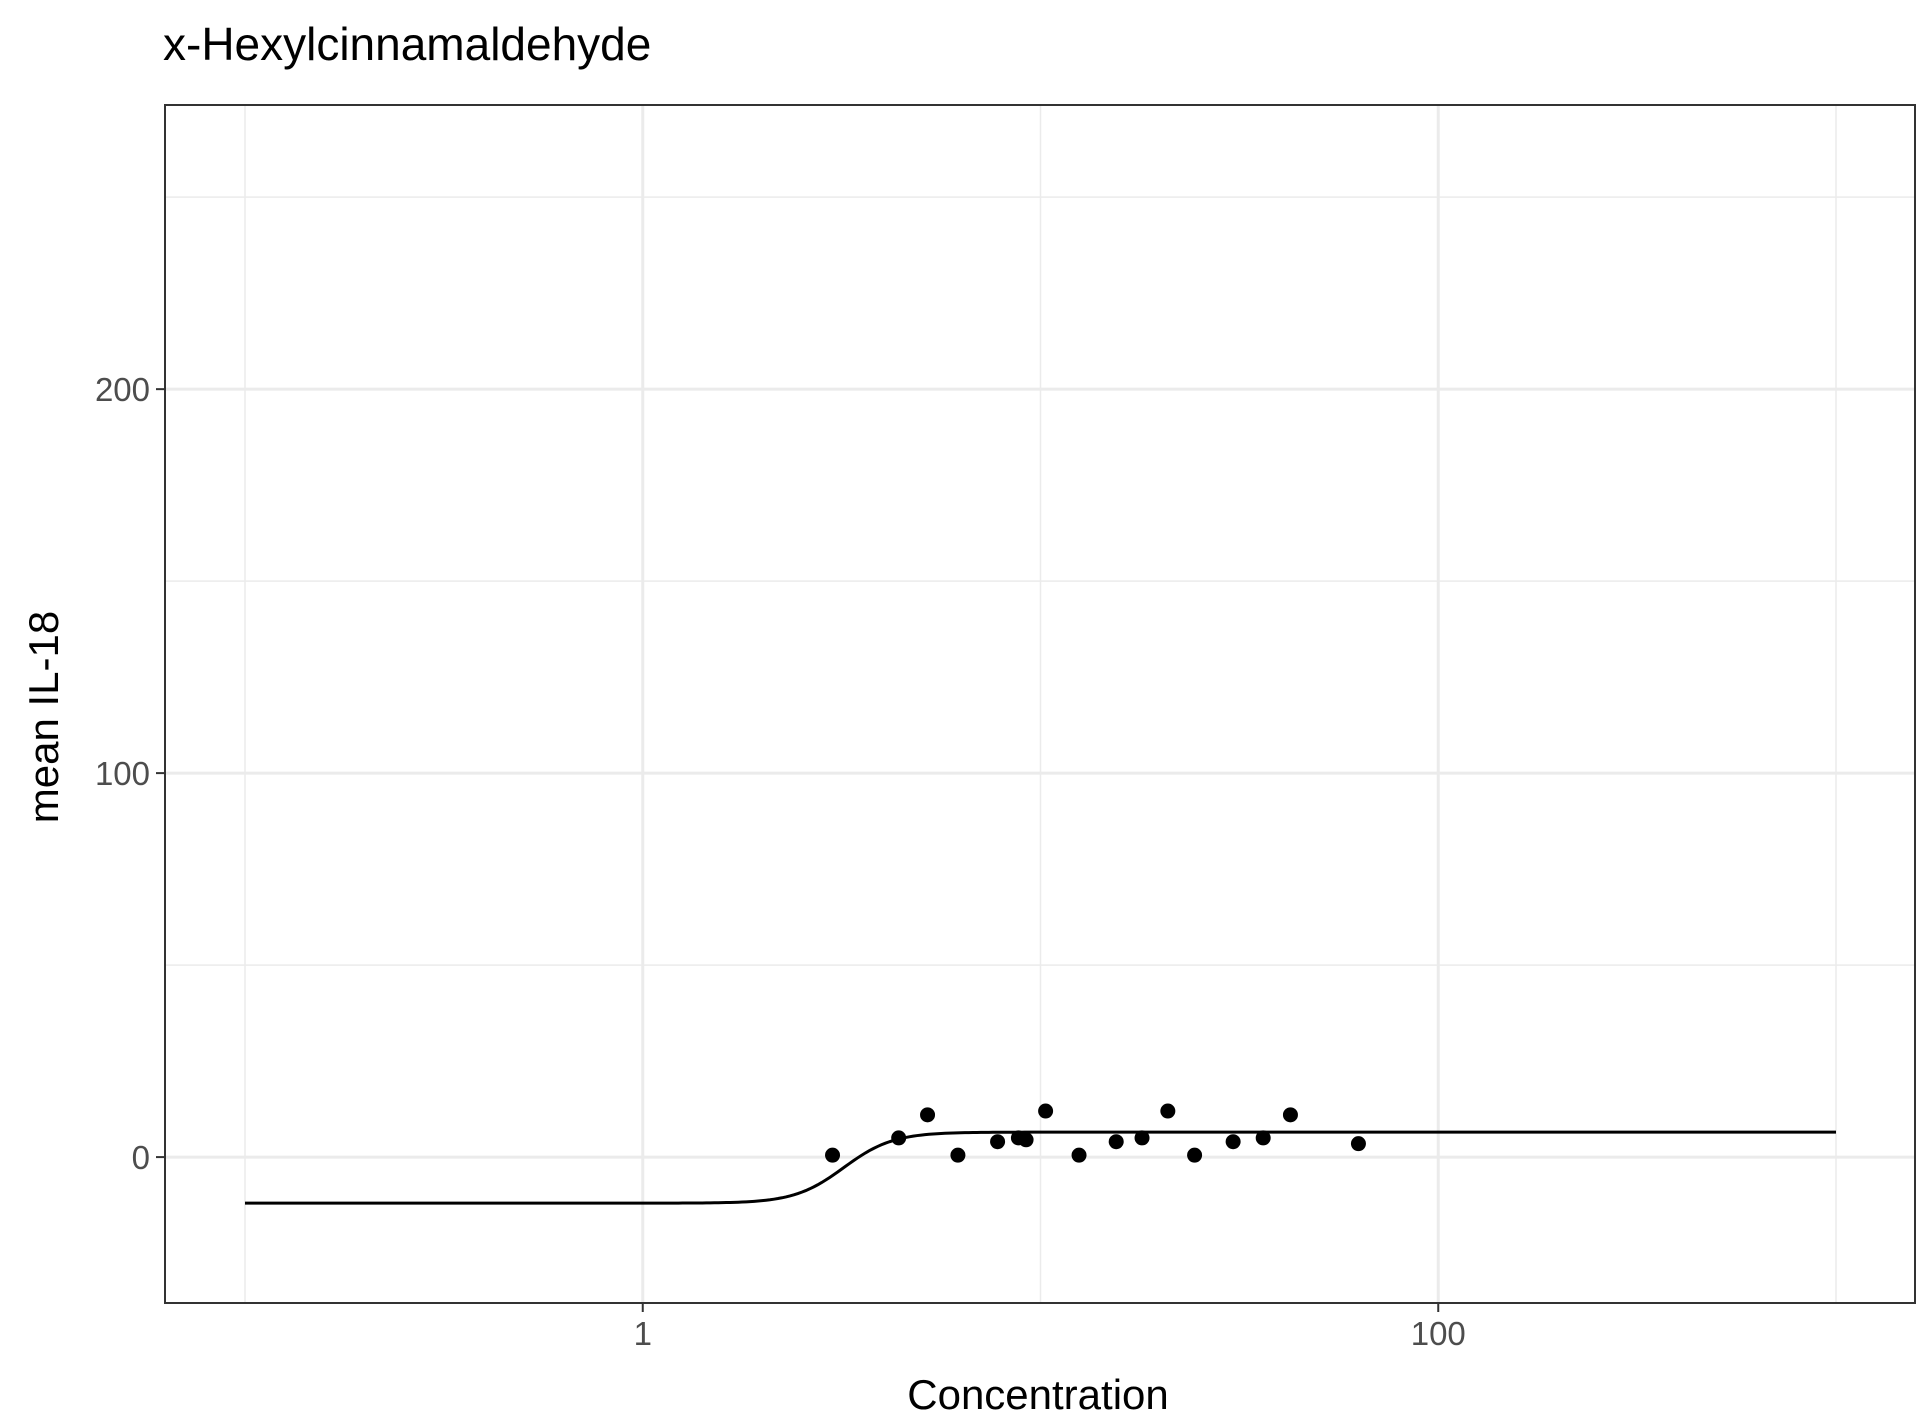 The height and width of the screenshot is (1428, 1931). What do you see at coordinates (1038, 1394) in the screenshot?
I see `x-axis-title: Concentration` at bounding box center [1038, 1394].